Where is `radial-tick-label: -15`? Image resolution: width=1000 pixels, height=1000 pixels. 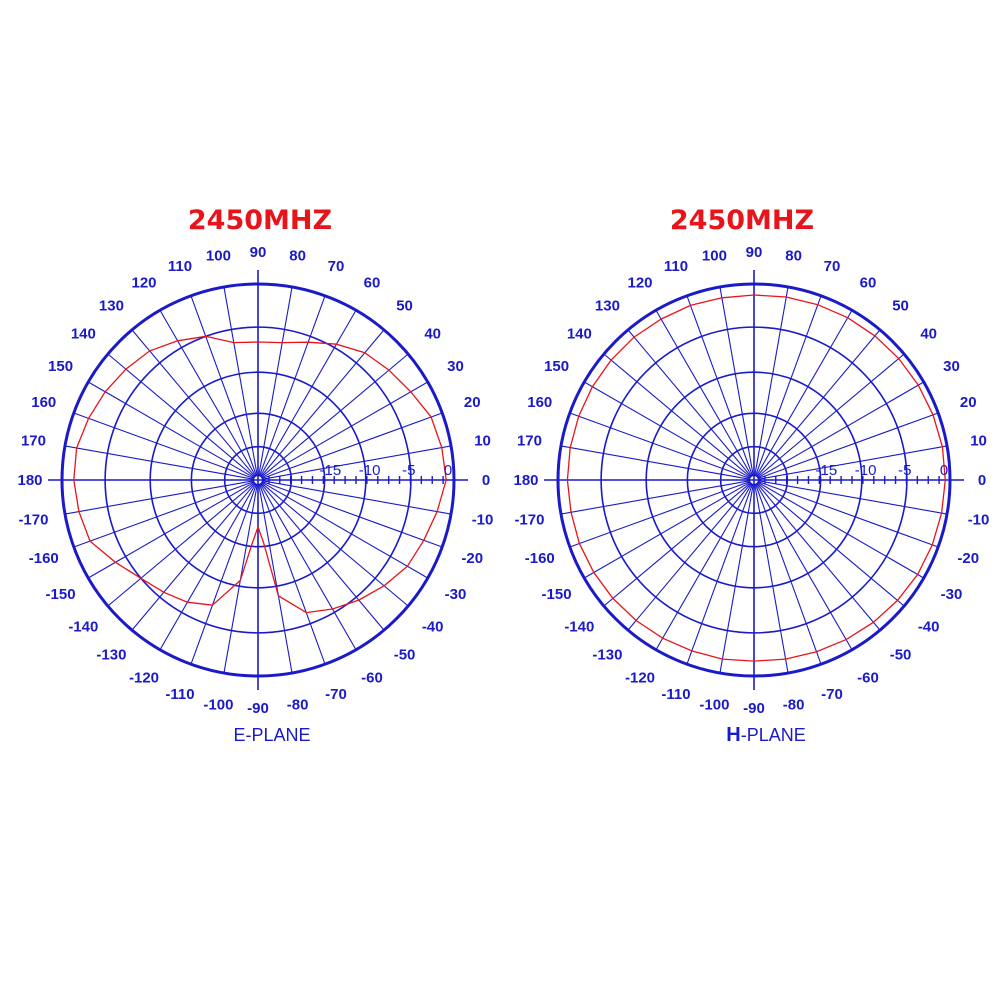 radial-tick-label: -15 is located at coordinates (331, 470).